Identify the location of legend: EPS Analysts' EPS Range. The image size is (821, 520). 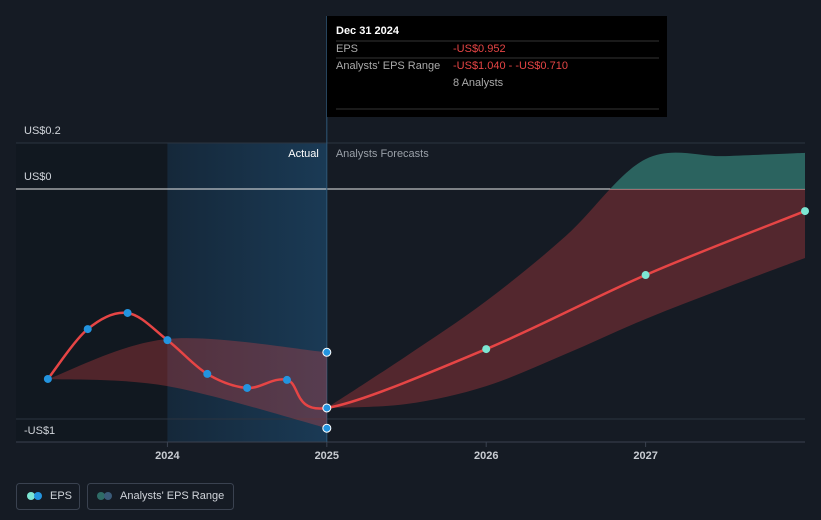
(125, 496).